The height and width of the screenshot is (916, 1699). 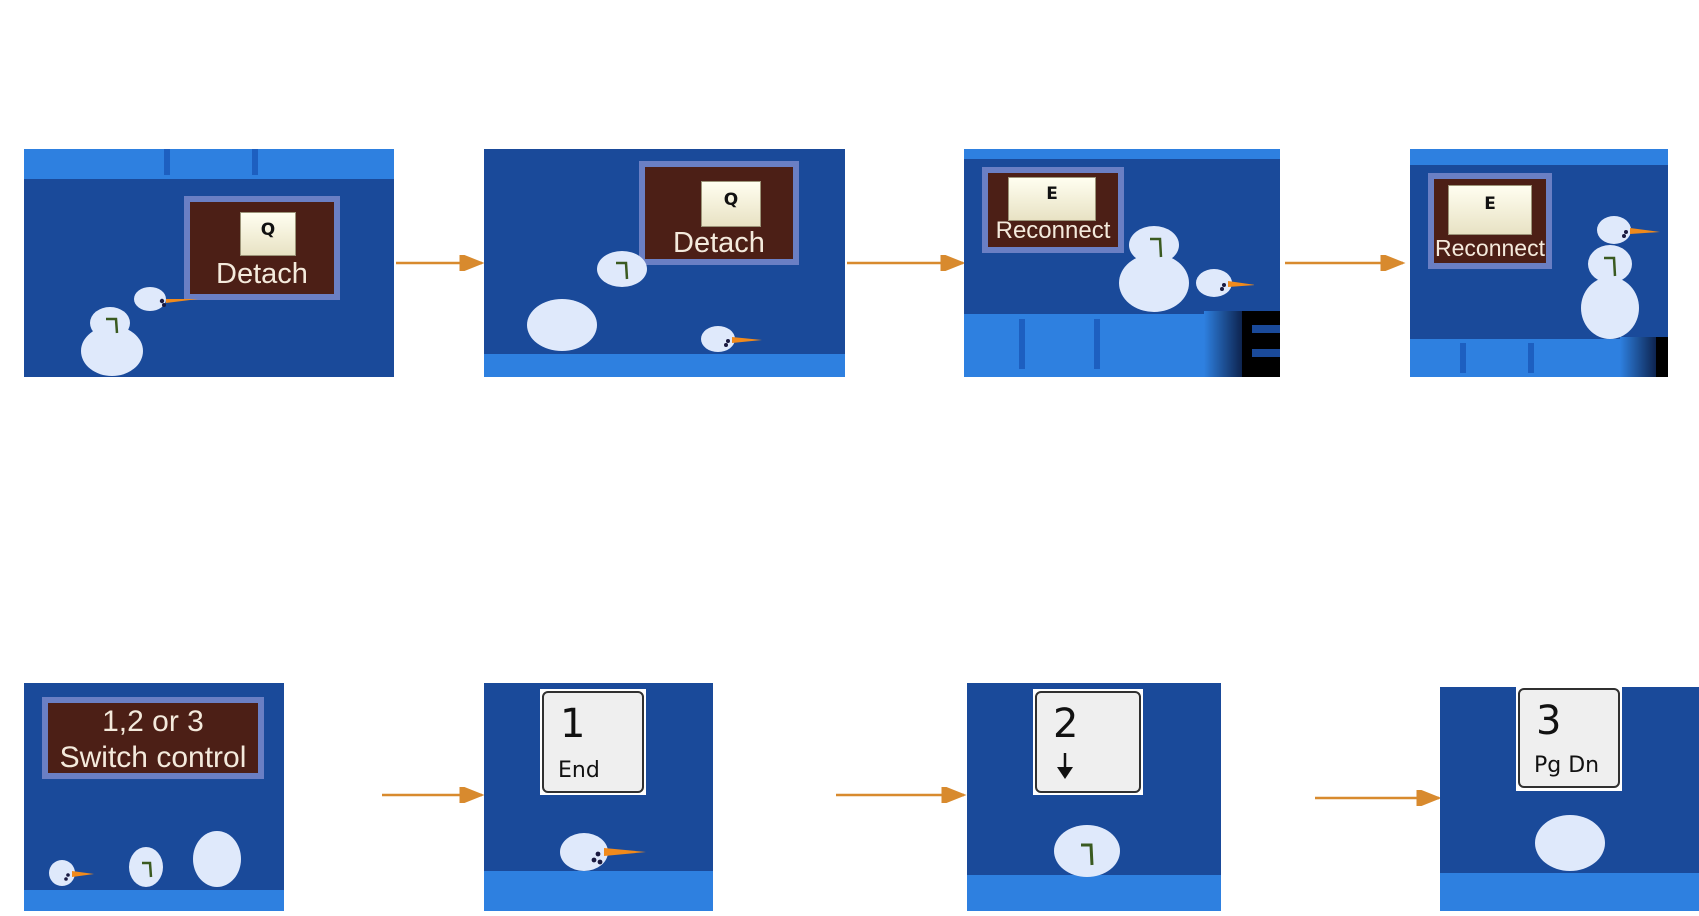 What do you see at coordinates (153, 721) in the screenshot?
I see `sign-line-1: 1,2 or 3` at bounding box center [153, 721].